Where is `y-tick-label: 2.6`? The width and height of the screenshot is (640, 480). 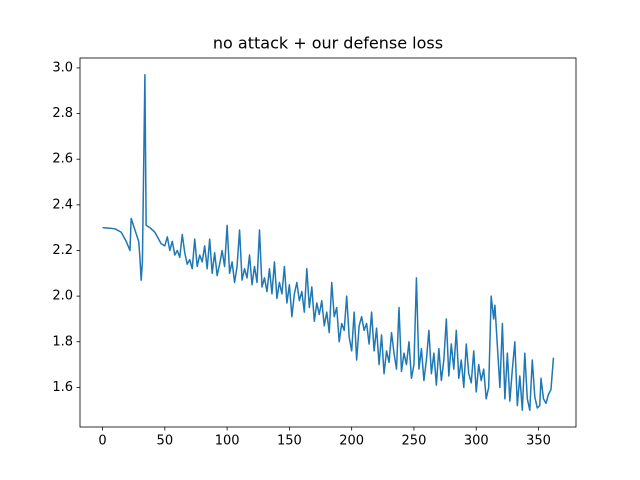 y-tick-label: 2.6 is located at coordinates (62, 159).